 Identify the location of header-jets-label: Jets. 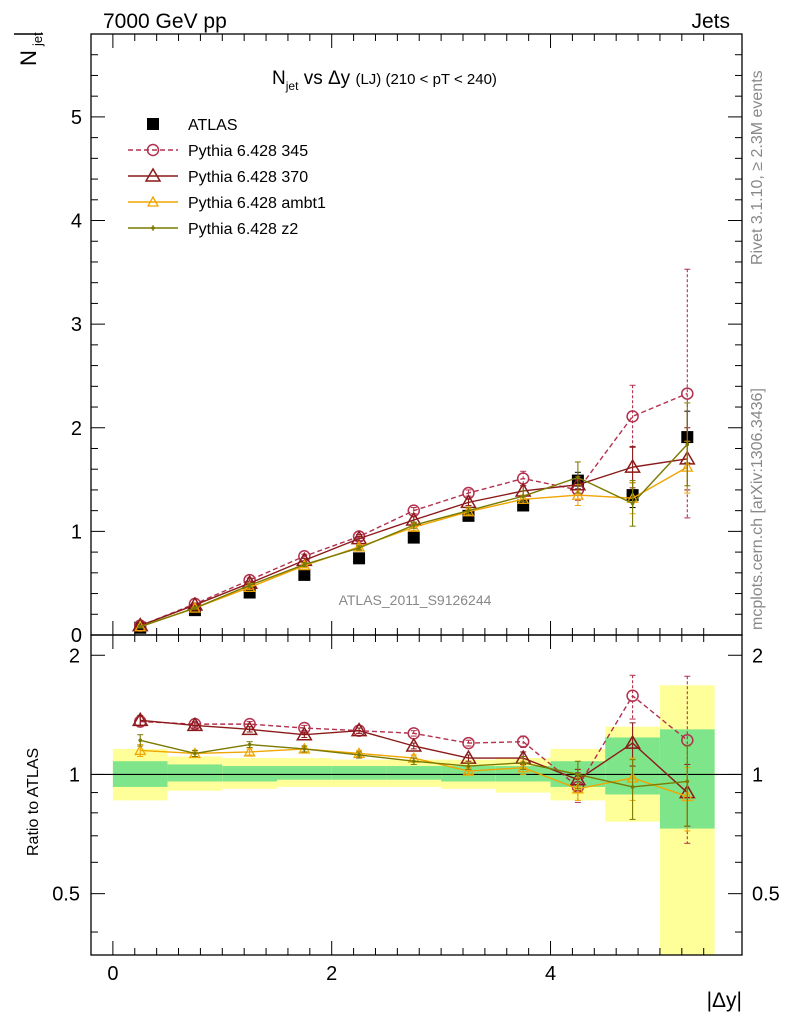
(710, 21).